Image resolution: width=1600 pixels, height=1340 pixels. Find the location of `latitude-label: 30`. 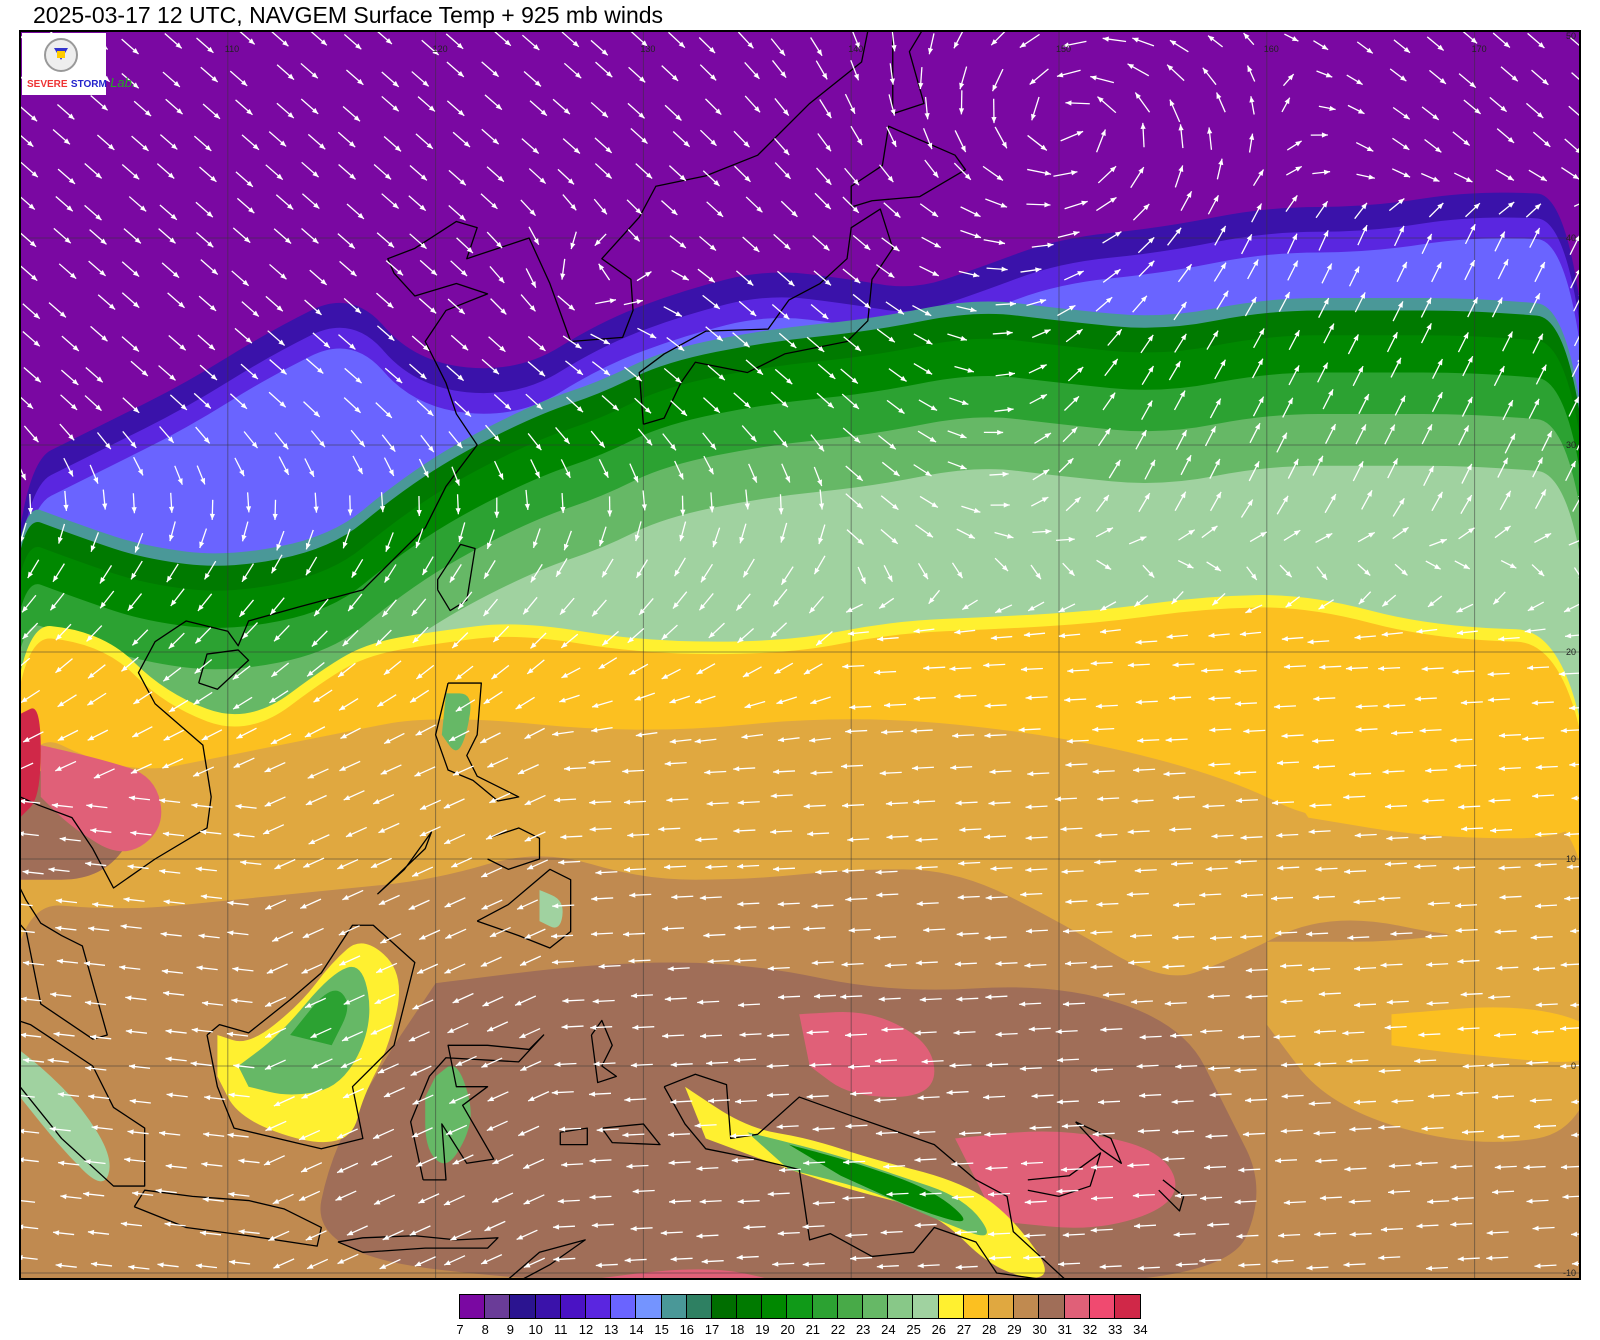

latitude-label: 30 is located at coordinates (1571, 445).